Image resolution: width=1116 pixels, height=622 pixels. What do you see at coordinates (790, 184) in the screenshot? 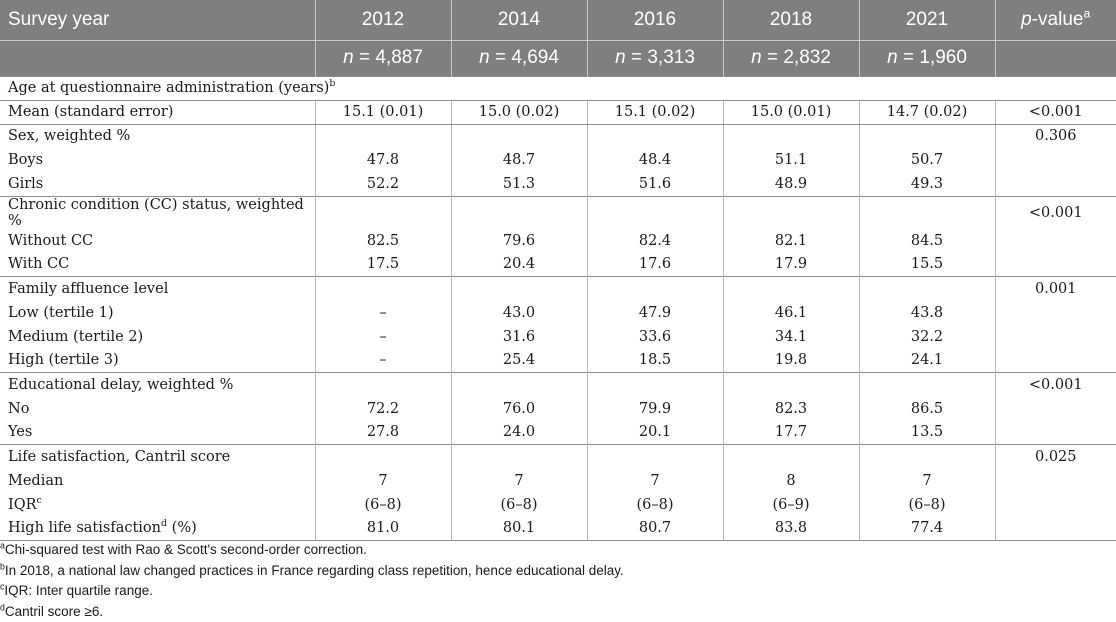
I see `cell-value: 48.9` at bounding box center [790, 184].